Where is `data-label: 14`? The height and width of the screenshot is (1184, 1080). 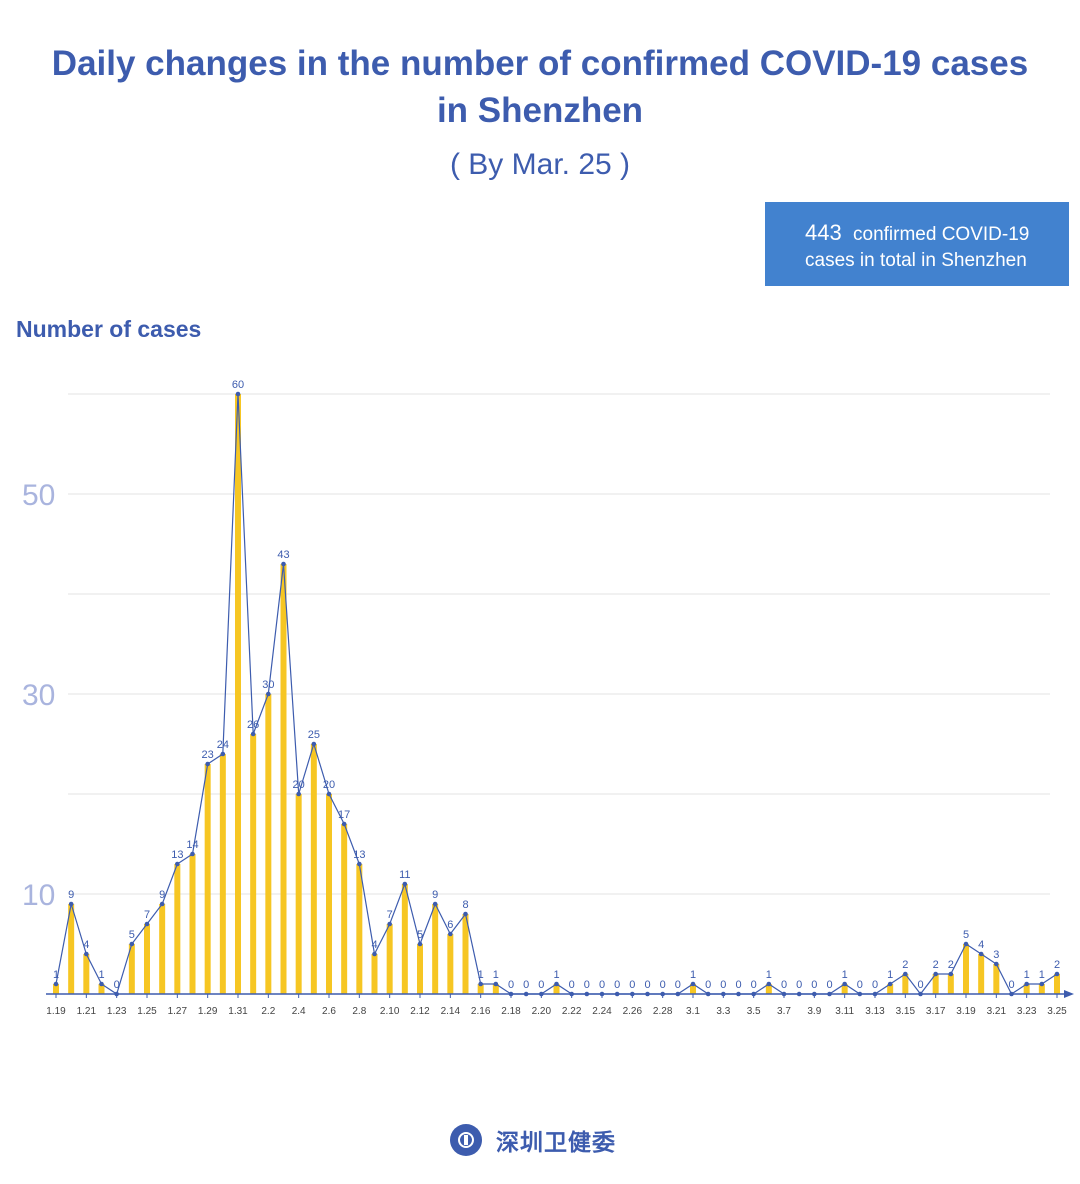
data-label: 14 is located at coordinates (192, 845).